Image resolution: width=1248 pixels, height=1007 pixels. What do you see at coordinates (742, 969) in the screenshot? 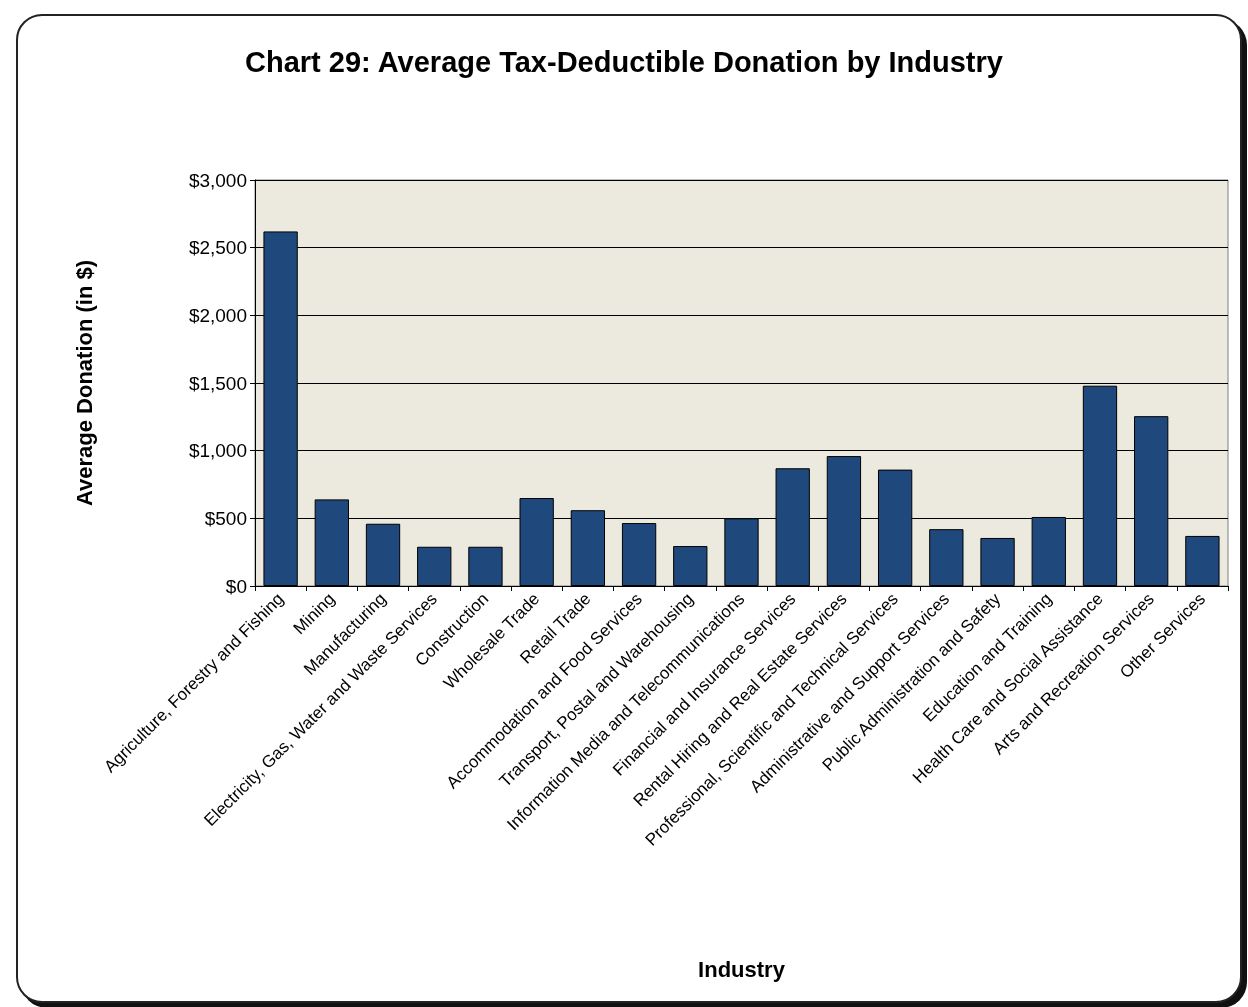
I see `x-axis-title: Industry` at bounding box center [742, 969].